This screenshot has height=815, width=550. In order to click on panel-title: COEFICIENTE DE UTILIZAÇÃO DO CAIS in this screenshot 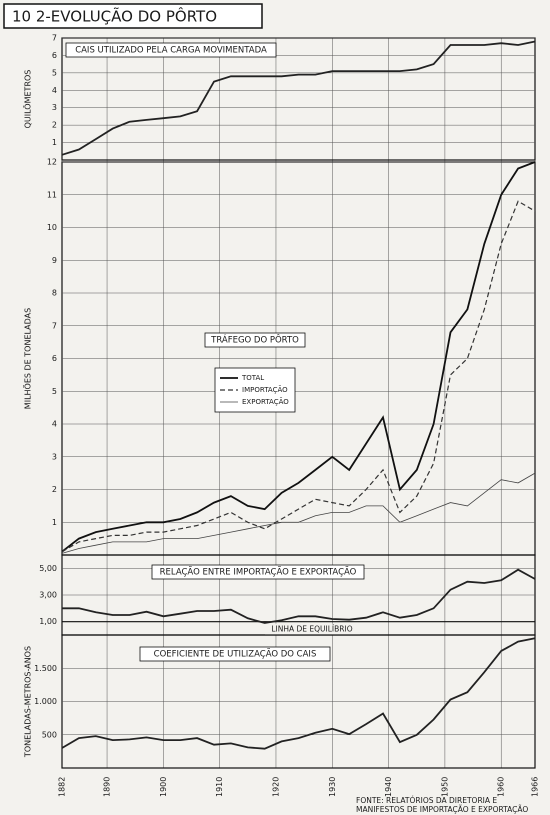, I will do `click(235, 654)`.